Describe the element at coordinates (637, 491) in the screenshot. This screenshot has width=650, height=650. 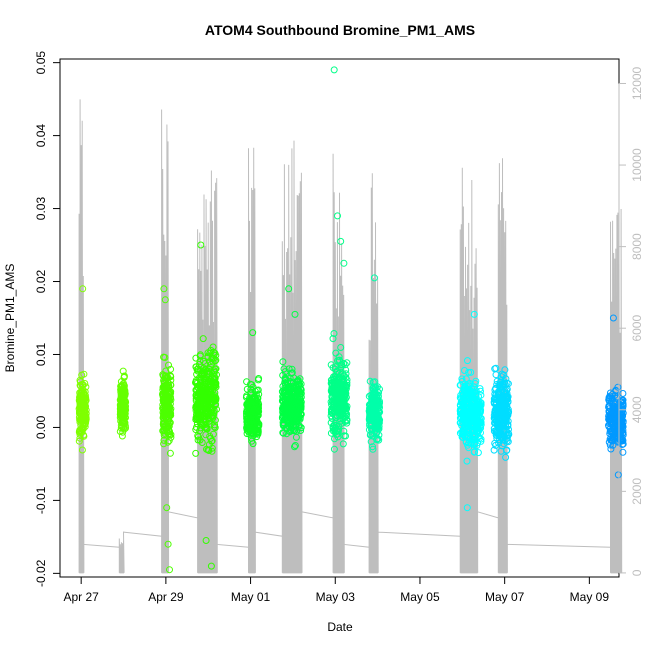
I see `y2-tick-label: 2000` at that location.